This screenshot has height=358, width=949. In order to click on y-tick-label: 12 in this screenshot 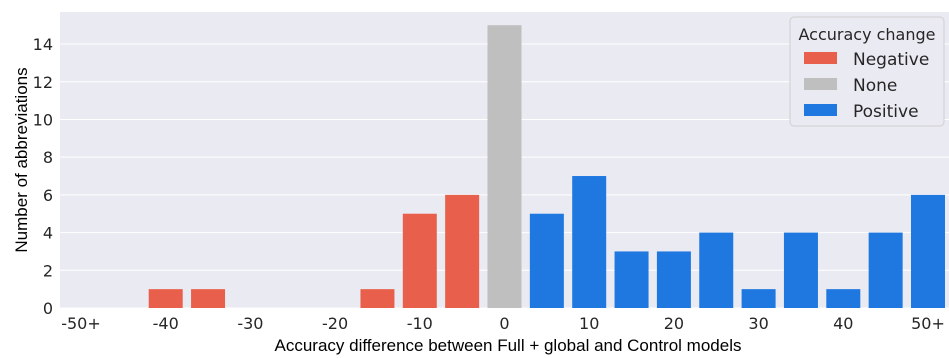, I will do `click(43, 82)`.